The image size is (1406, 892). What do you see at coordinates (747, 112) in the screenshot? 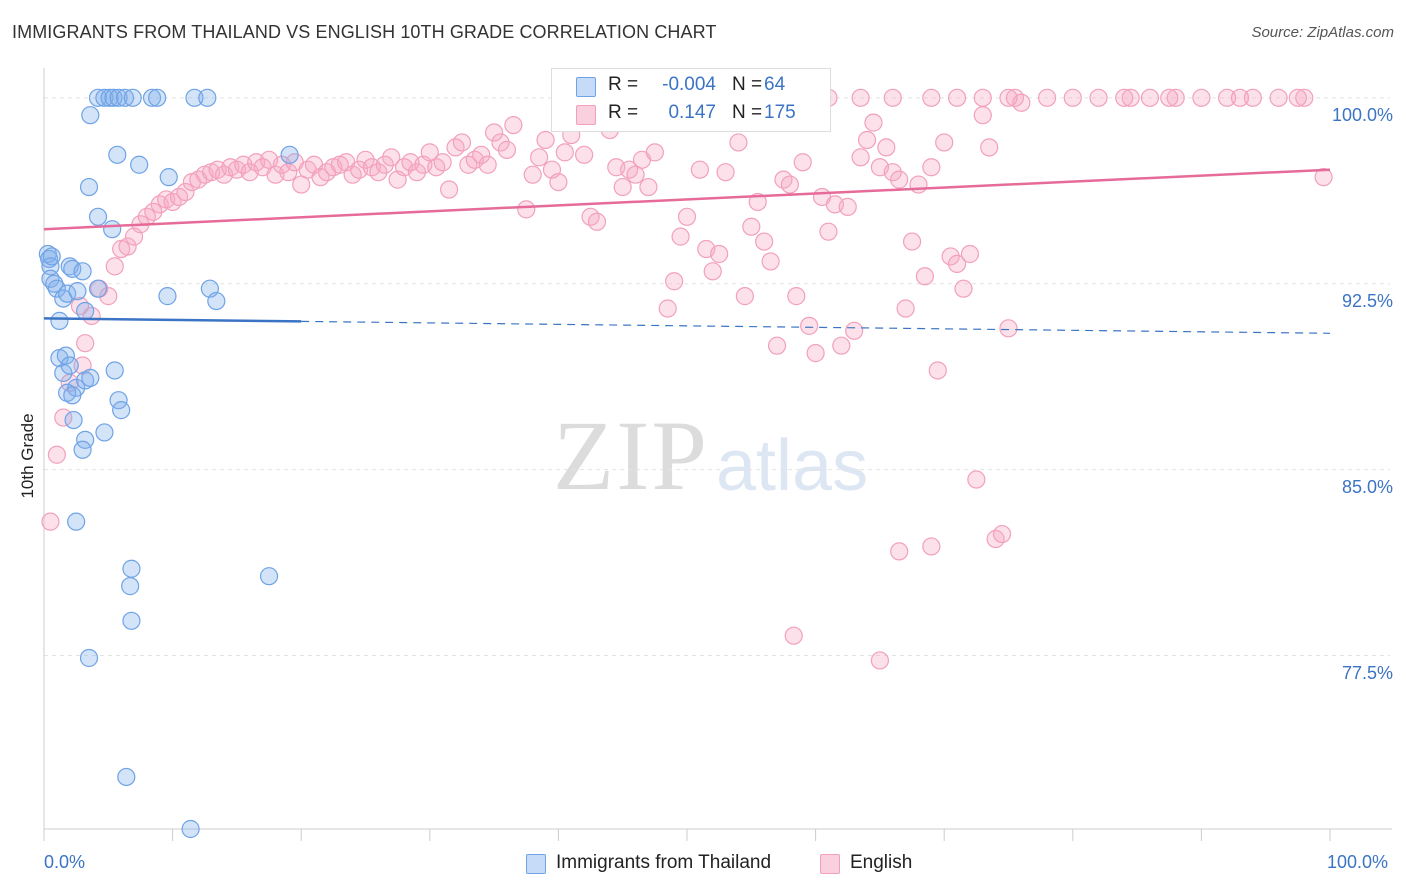
I see `legend-n-label: N =` at bounding box center [747, 112].